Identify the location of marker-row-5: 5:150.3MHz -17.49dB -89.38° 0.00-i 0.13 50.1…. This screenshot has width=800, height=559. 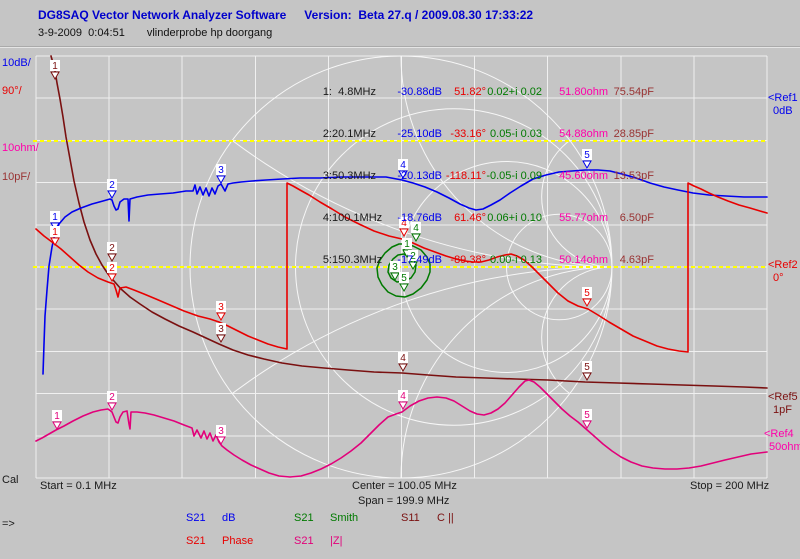
(488, 260).